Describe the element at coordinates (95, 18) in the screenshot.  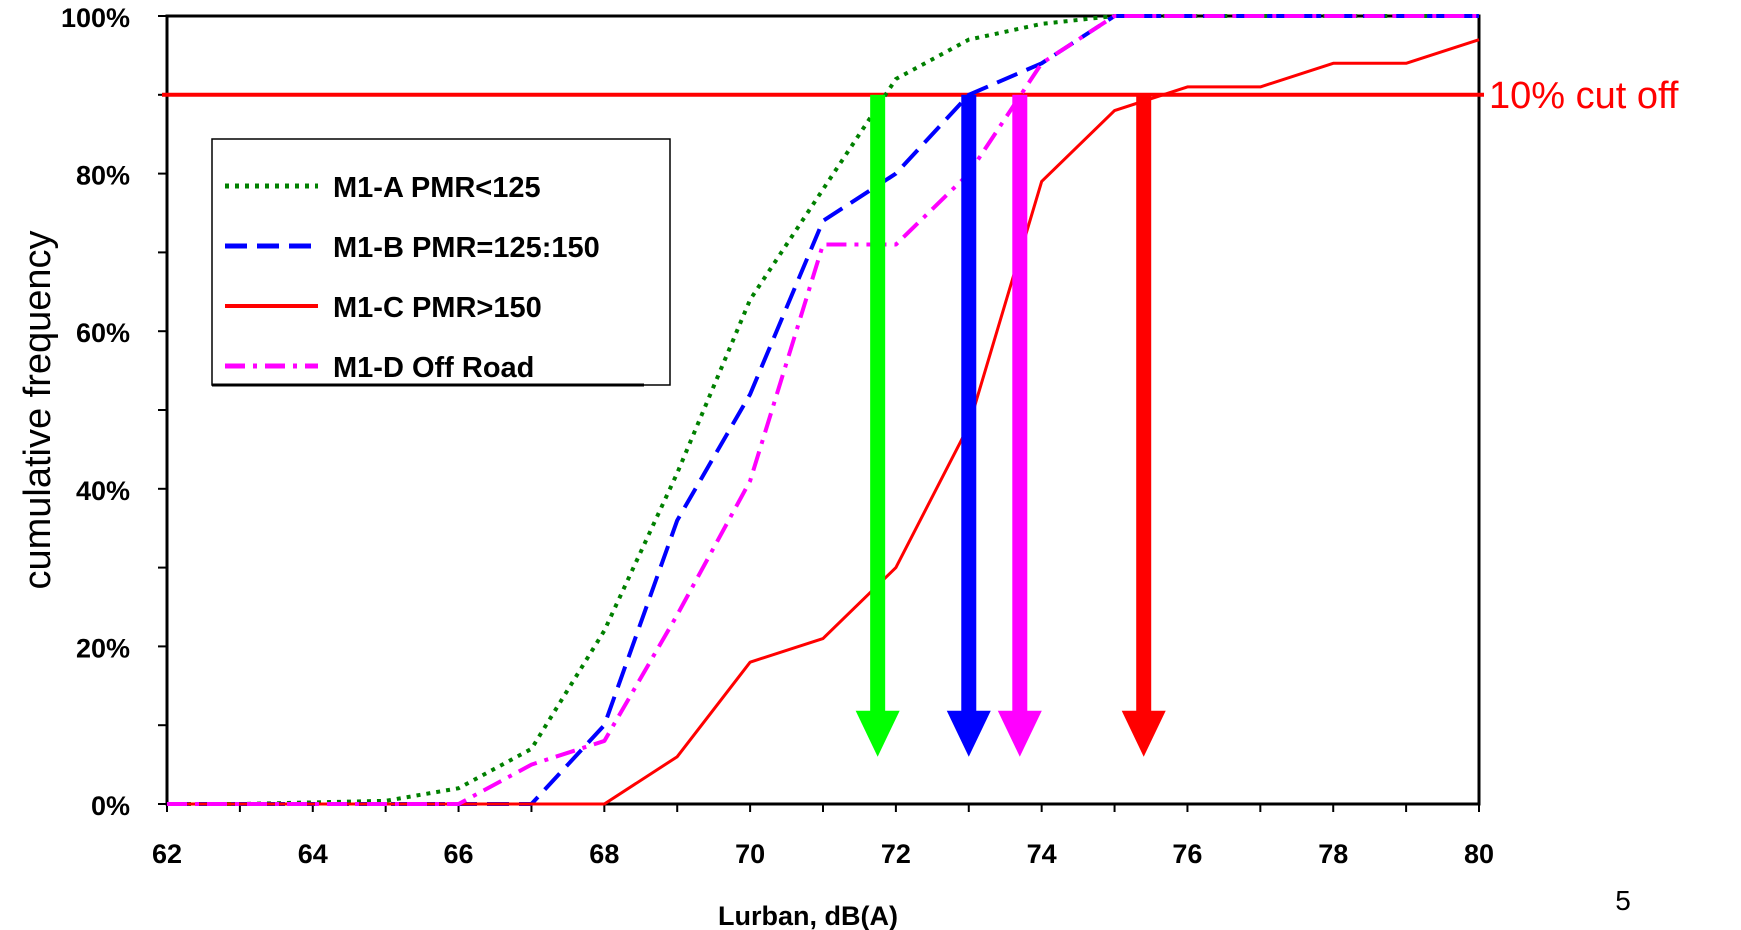
I see `y-tick-label: 100%` at that location.